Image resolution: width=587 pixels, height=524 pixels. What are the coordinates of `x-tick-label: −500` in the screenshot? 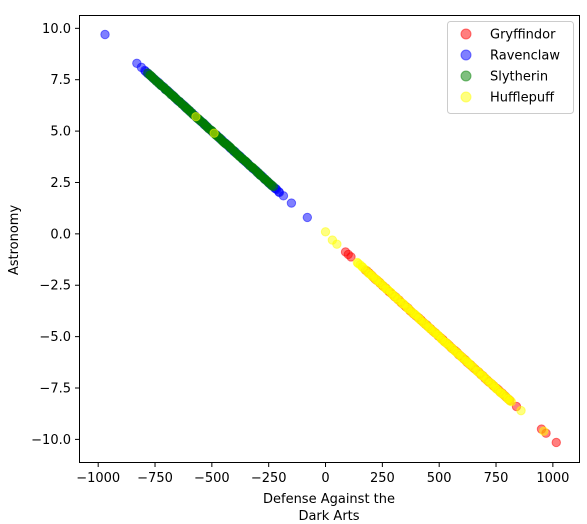 It's located at (212, 478).